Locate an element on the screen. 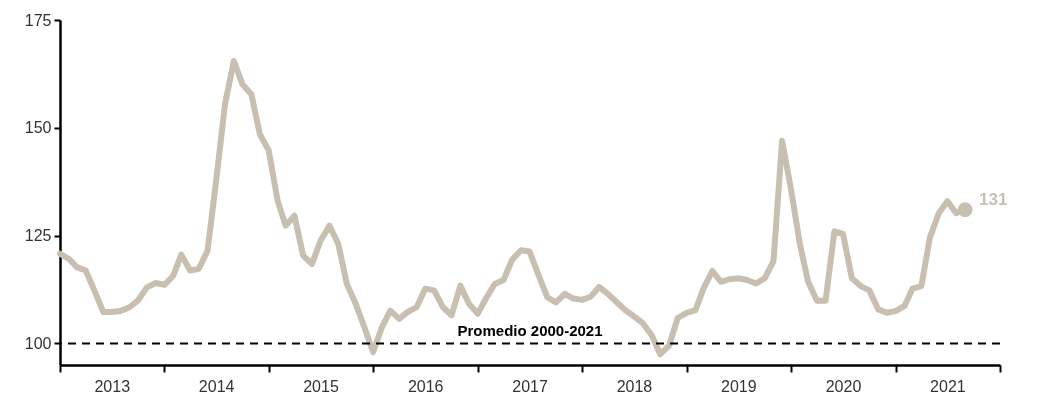 The image size is (1038, 403). y-tick-label: 100 is located at coordinates (38, 343).